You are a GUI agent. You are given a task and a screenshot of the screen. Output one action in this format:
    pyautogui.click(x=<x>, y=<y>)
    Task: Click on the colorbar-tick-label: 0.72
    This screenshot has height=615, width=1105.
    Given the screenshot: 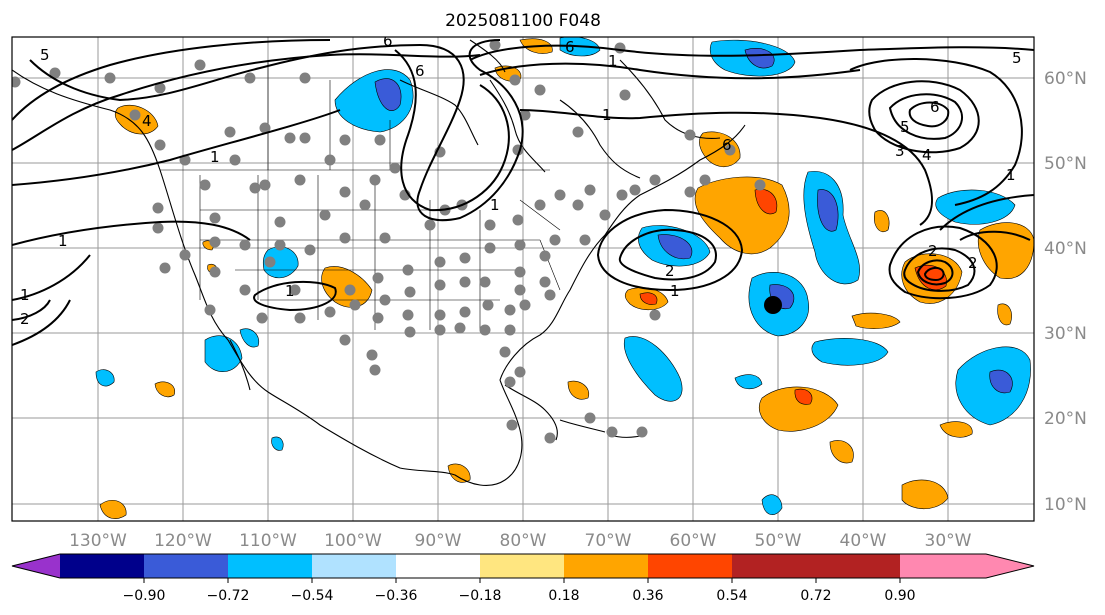 What is the action you would take?
    pyautogui.click(x=815, y=596)
    